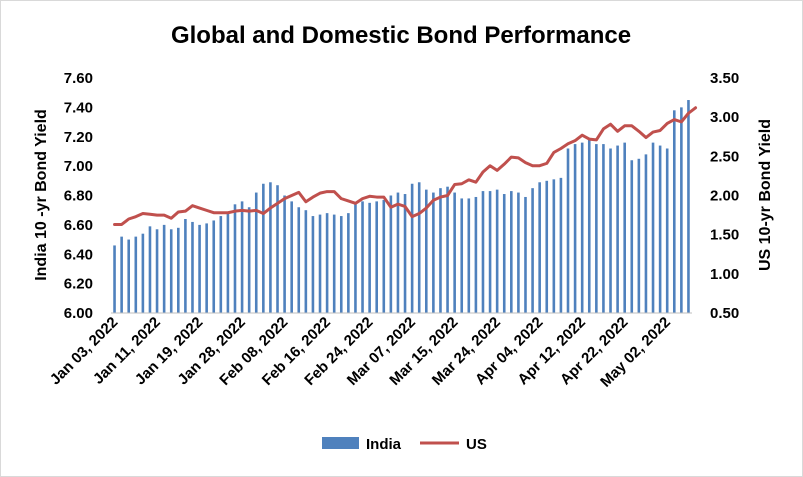  What do you see at coordinates (724, 196) in the screenshot?
I see `right-axis-ticks: 0.50 1.00 1.50 2.00 2.50 3.00 3.50` at bounding box center [724, 196].